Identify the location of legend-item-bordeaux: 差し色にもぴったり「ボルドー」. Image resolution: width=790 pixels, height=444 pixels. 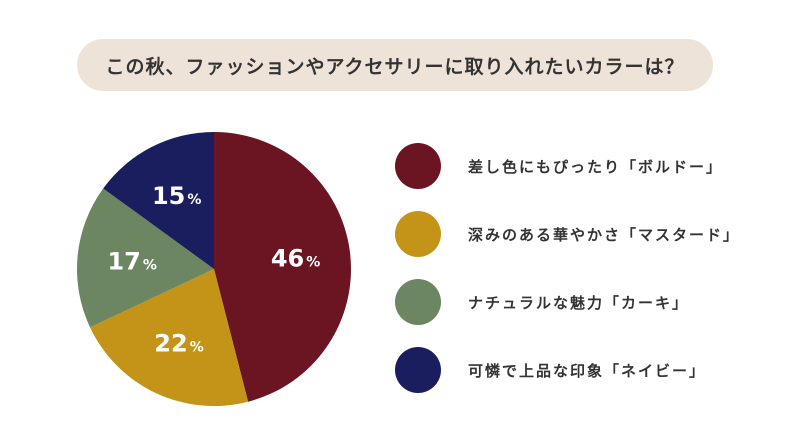
(567, 166).